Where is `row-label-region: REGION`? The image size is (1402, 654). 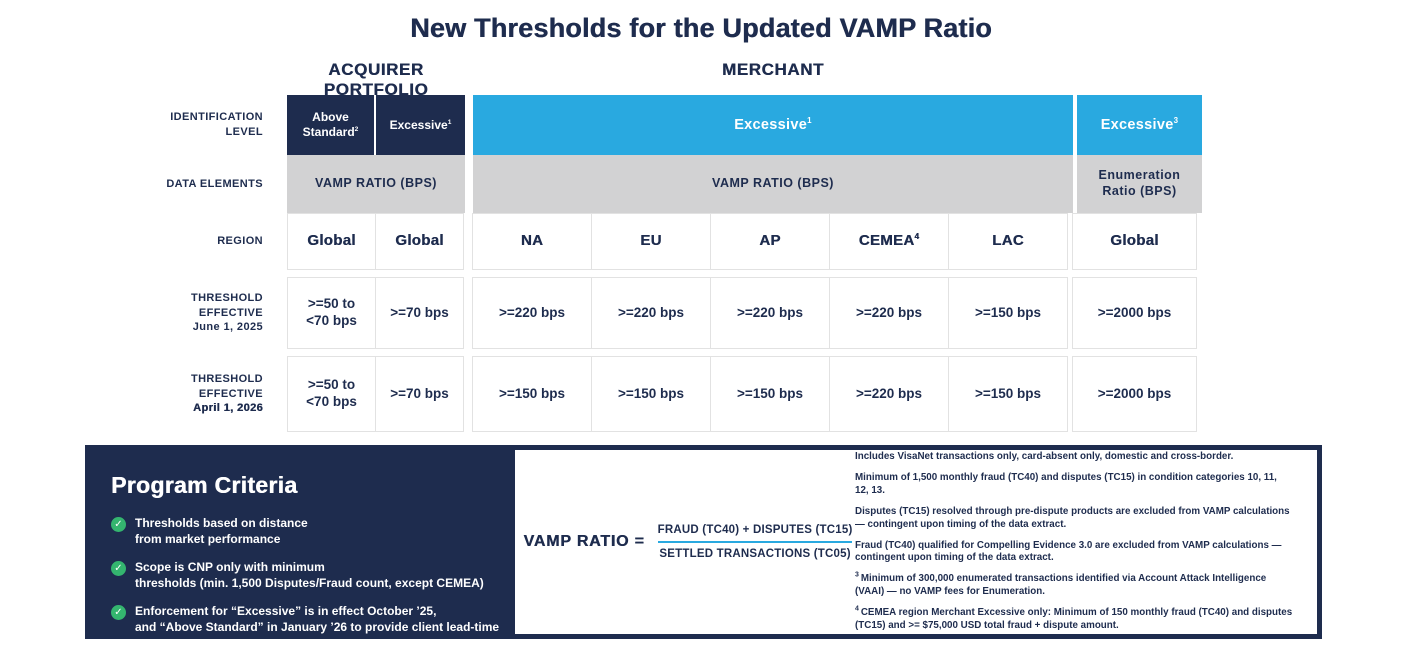
row-label-region: REGION is located at coordinates (186, 241).